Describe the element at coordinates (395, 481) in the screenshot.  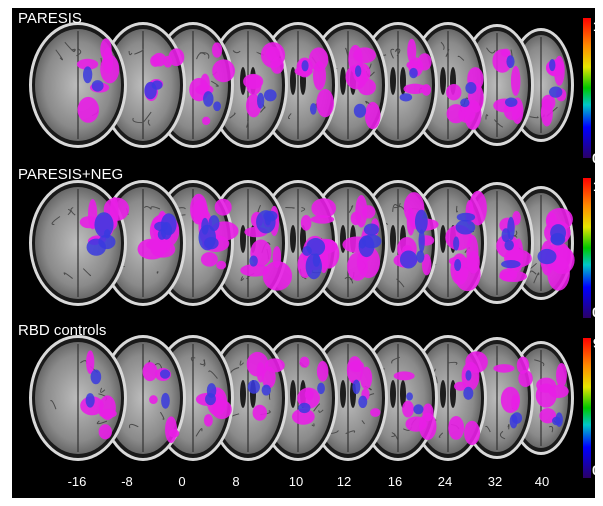
I see `slice-label: 16` at that location.